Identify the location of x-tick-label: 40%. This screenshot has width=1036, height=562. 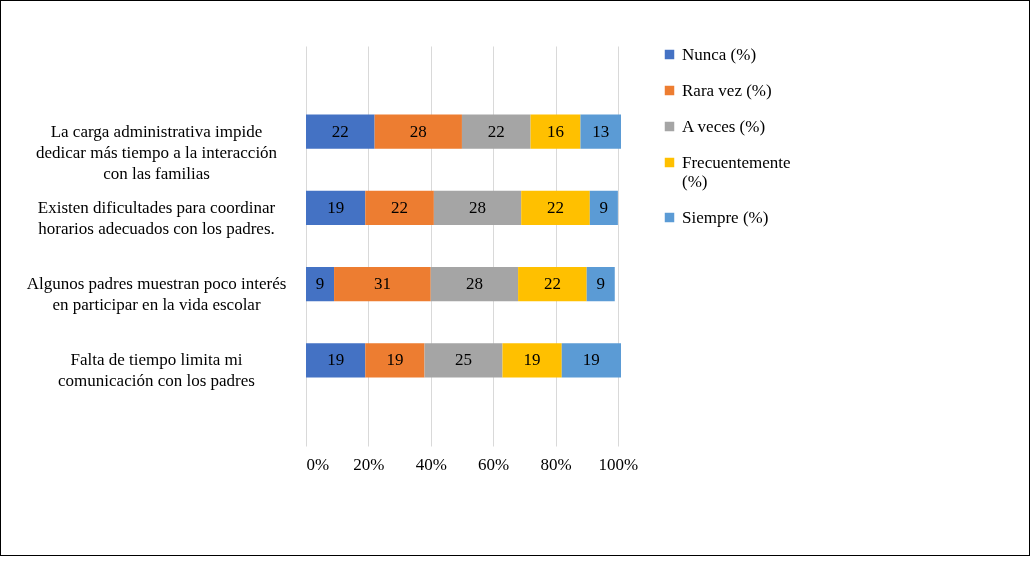
(431, 464).